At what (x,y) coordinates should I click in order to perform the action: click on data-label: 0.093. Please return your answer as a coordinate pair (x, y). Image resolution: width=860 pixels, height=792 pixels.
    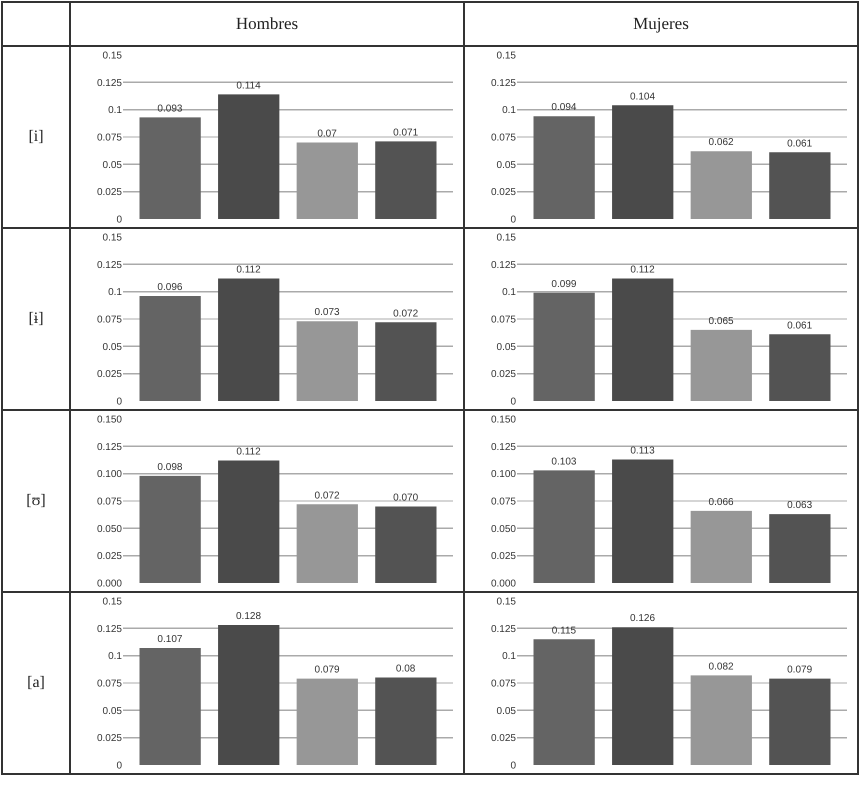
    Looking at the image, I should click on (170, 108).